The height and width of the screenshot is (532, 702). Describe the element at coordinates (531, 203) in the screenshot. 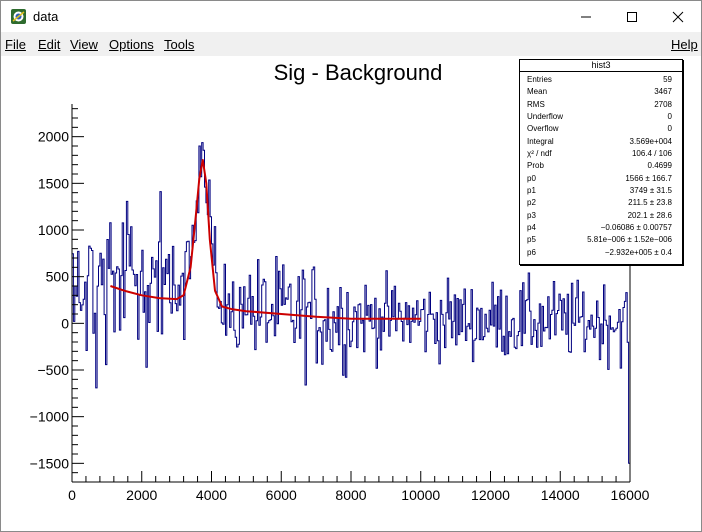

I see `stat-label: p2` at that location.